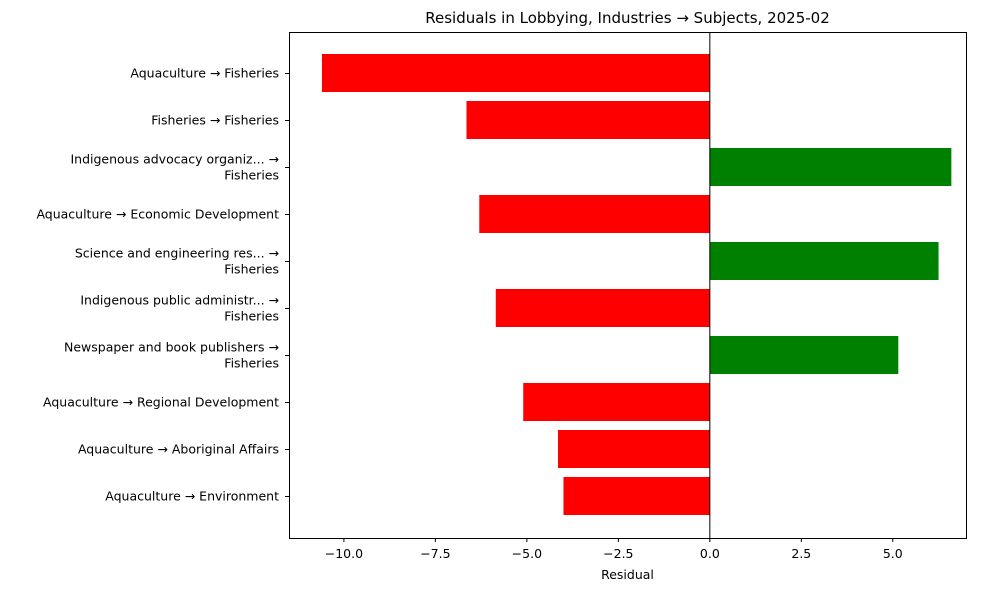 The image size is (990, 590). Describe the element at coordinates (179, 300) in the screenshot. I see `y-tick-label-line: Indigenous public administr... →` at that location.